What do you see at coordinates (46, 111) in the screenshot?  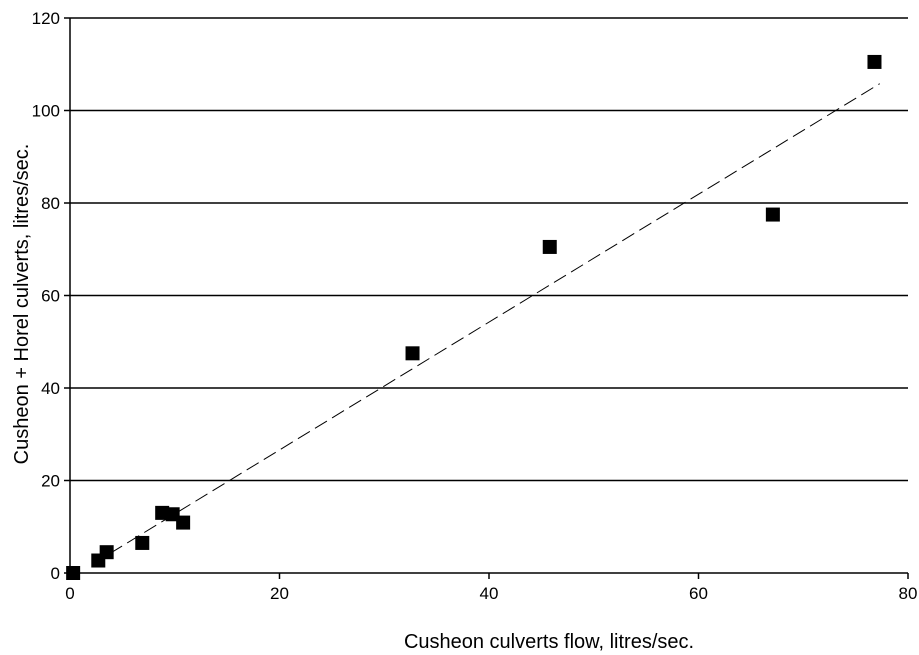 I see `y-tick-label-100: 100` at bounding box center [46, 111].